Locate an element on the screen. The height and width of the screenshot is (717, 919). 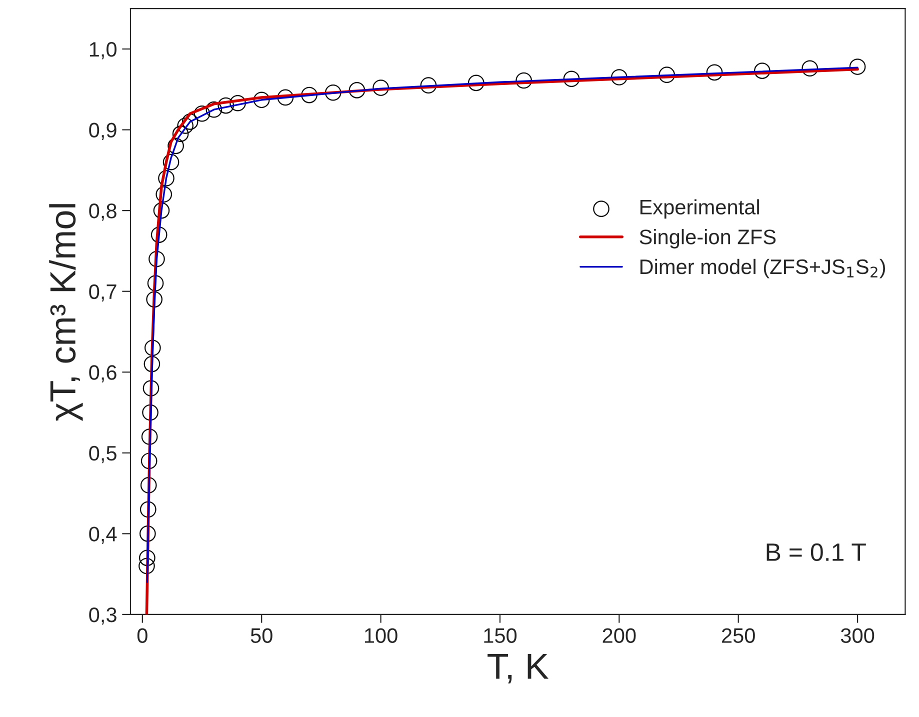
y-tick-label: 0,9 is located at coordinates (102, 131).